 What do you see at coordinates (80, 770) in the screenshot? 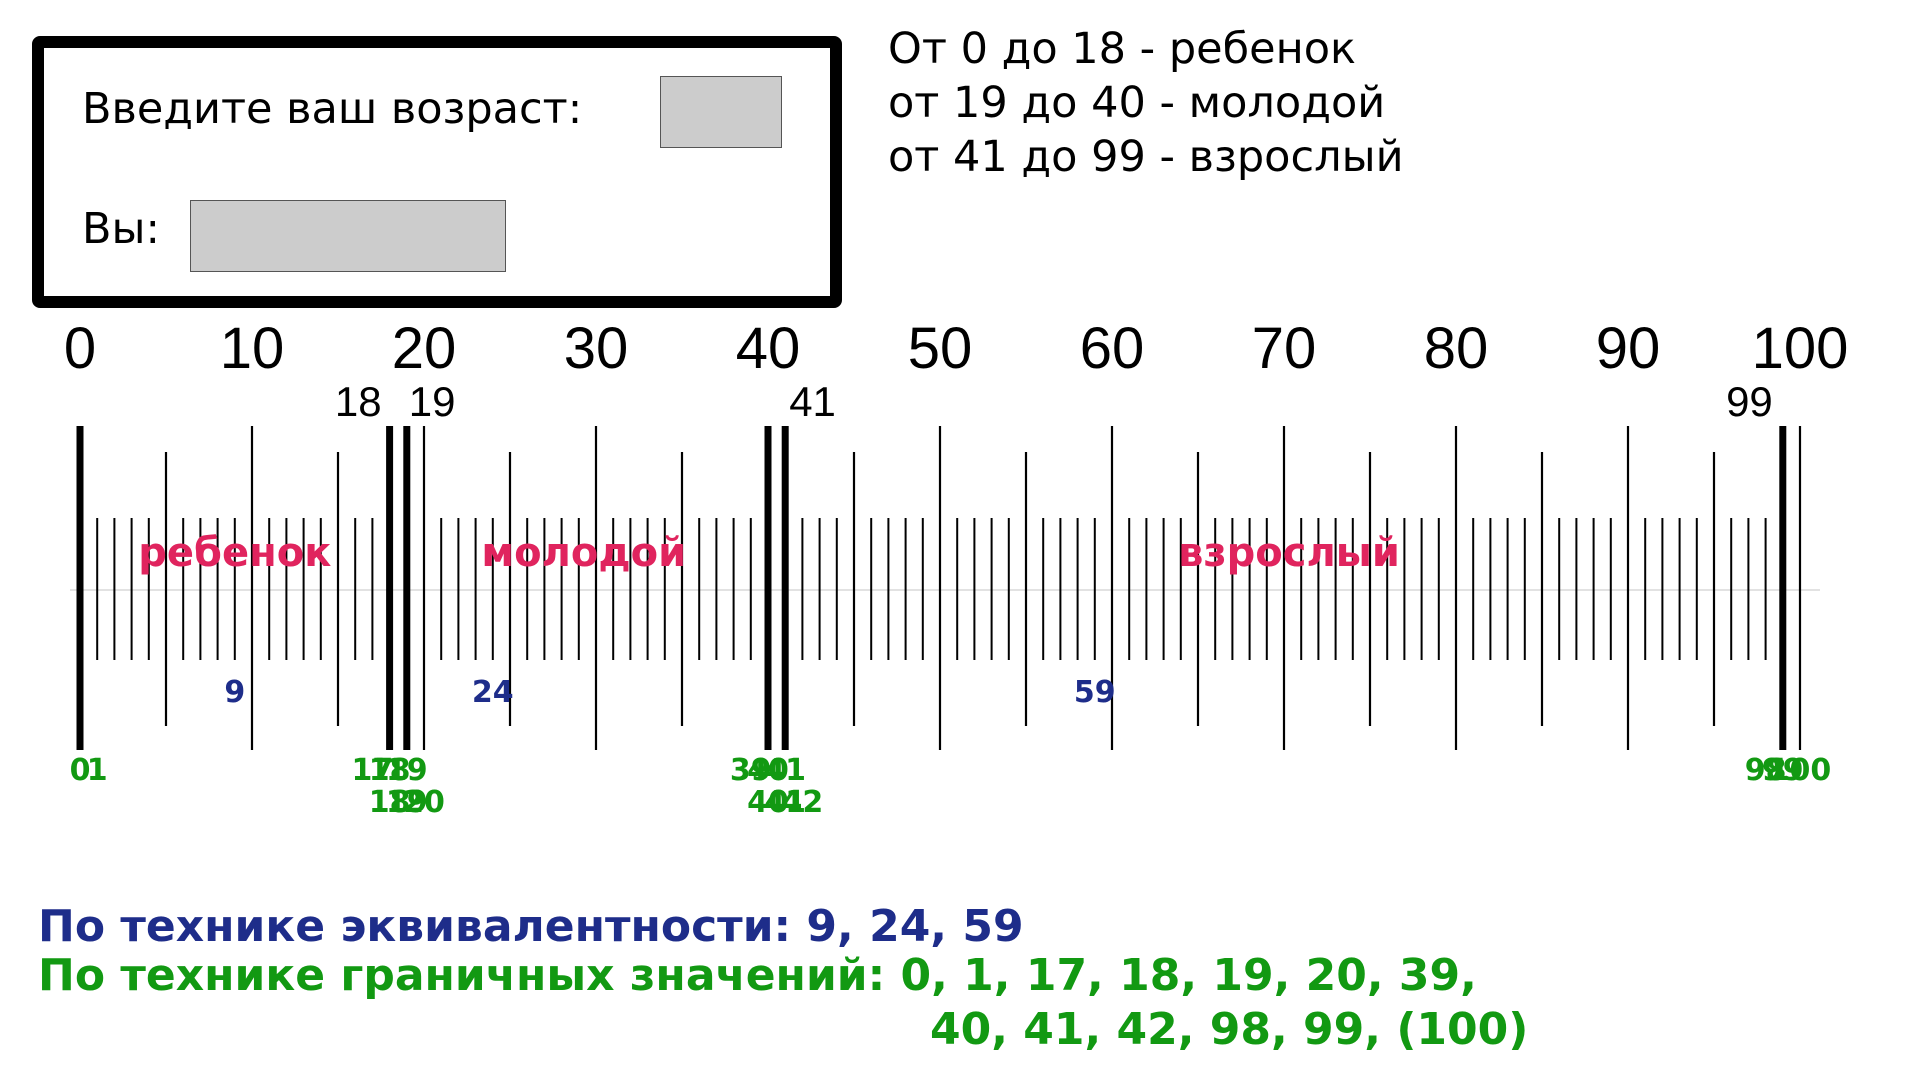
I see `boundary-value-0: 0` at bounding box center [80, 770].